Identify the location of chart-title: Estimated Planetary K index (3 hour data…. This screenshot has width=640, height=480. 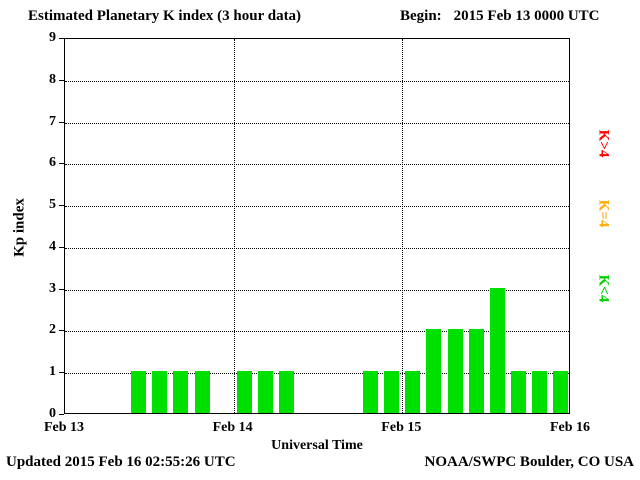
(165, 16).